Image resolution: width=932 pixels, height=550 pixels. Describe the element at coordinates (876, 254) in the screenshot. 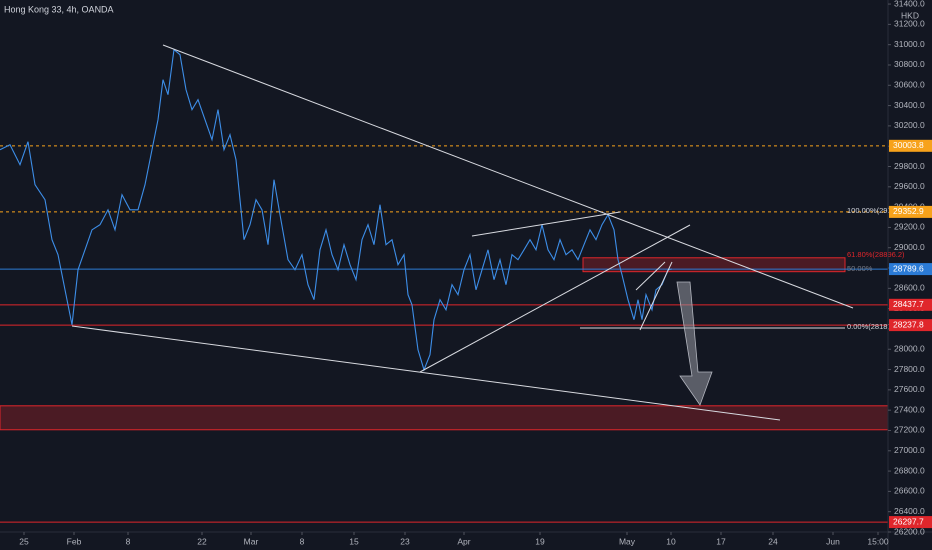

I see `fib-label: 61.80%(28896.2)` at that location.